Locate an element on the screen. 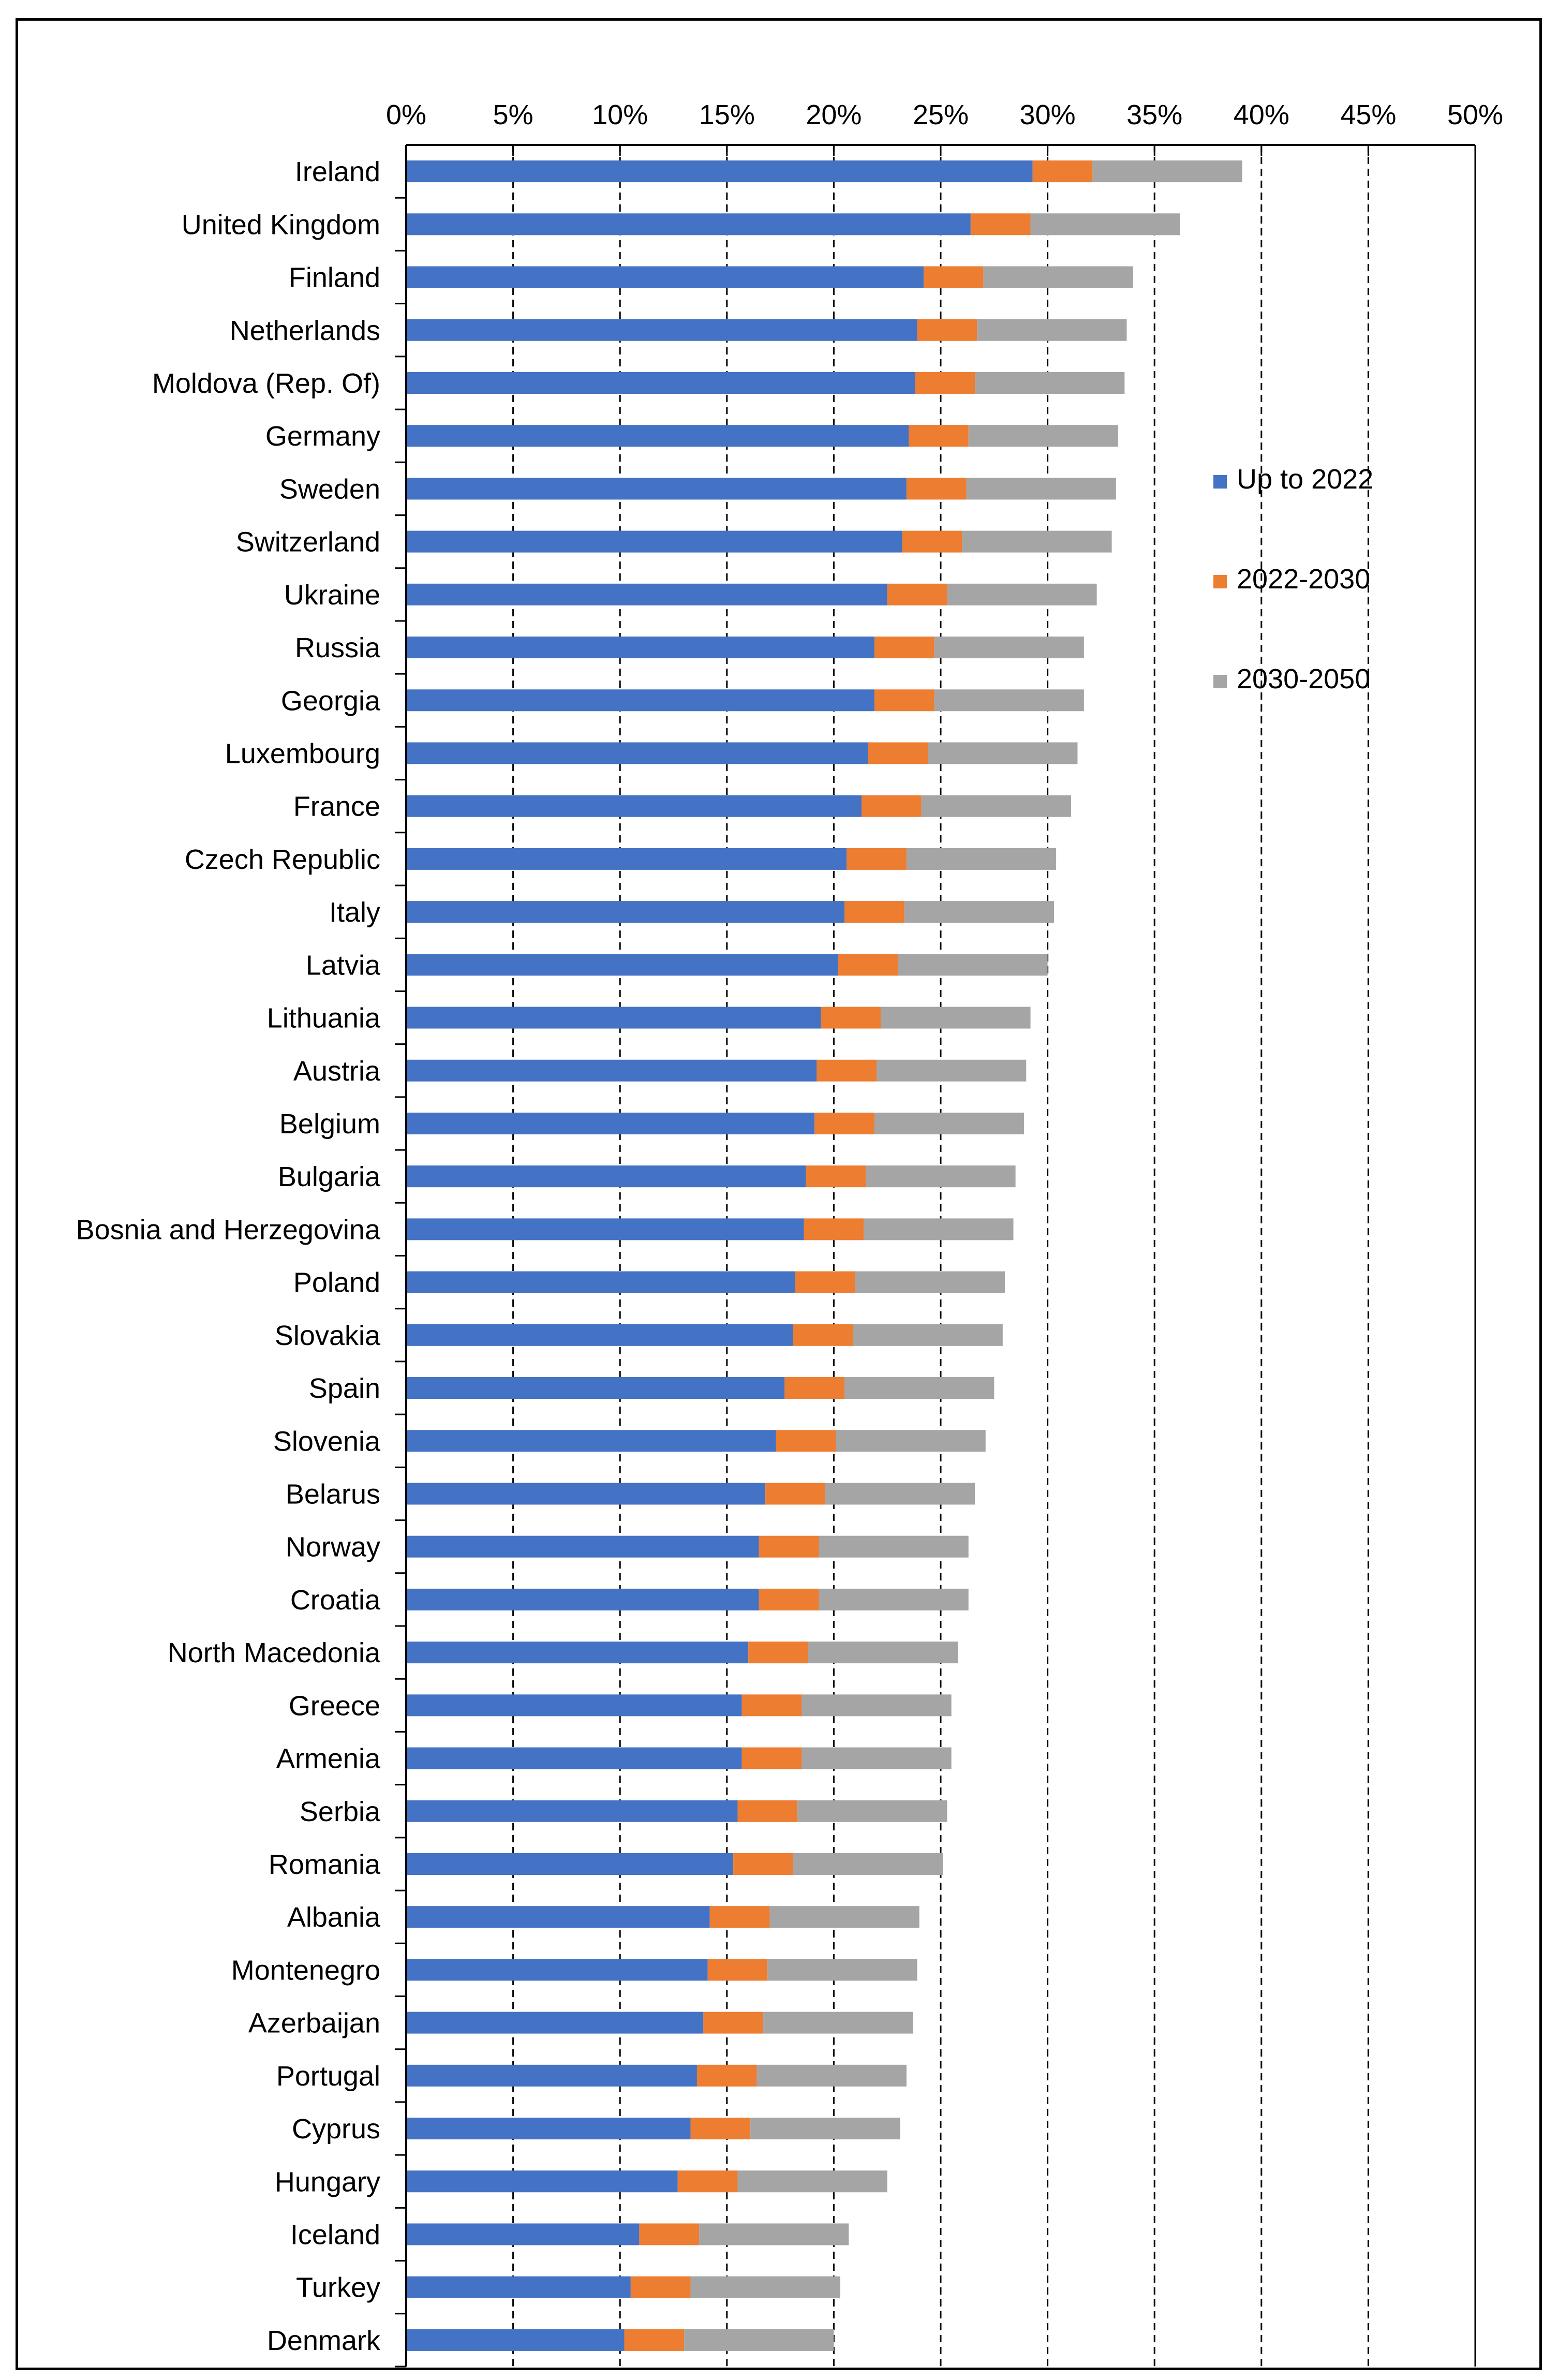  category-label: Denmark is located at coordinates (324, 2340).